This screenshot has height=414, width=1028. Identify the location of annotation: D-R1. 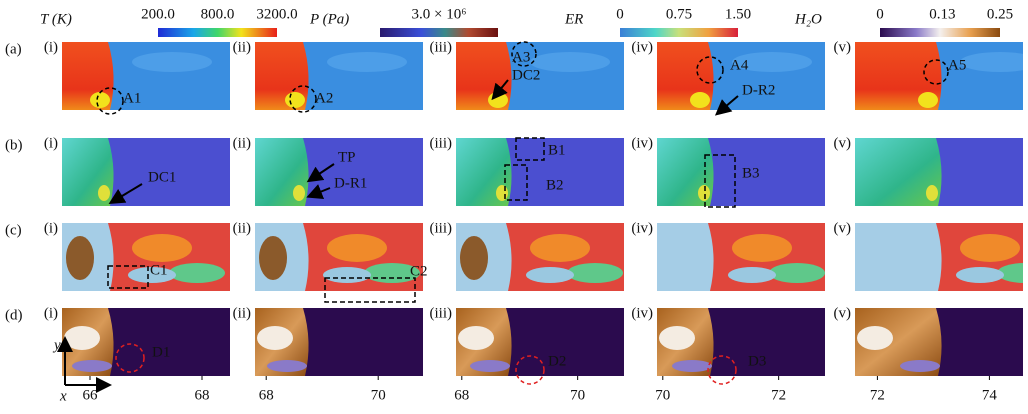
(350, 183).